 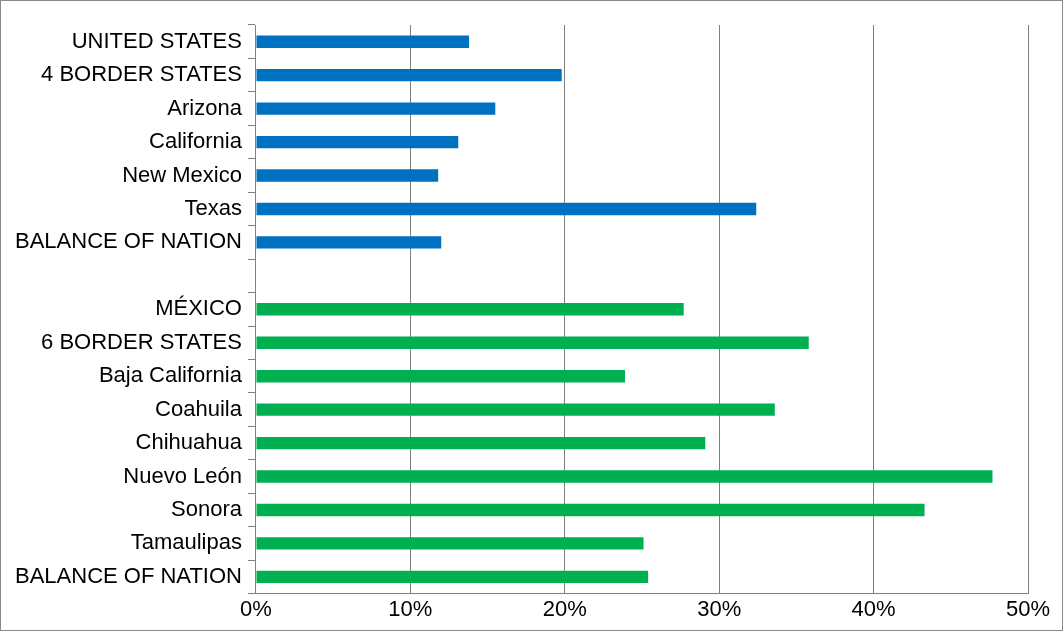 What do you see at coordinates (1028, 608) in the screenshot?
I see `x-tick-label: 50%` at bounding box center [1028, 608].